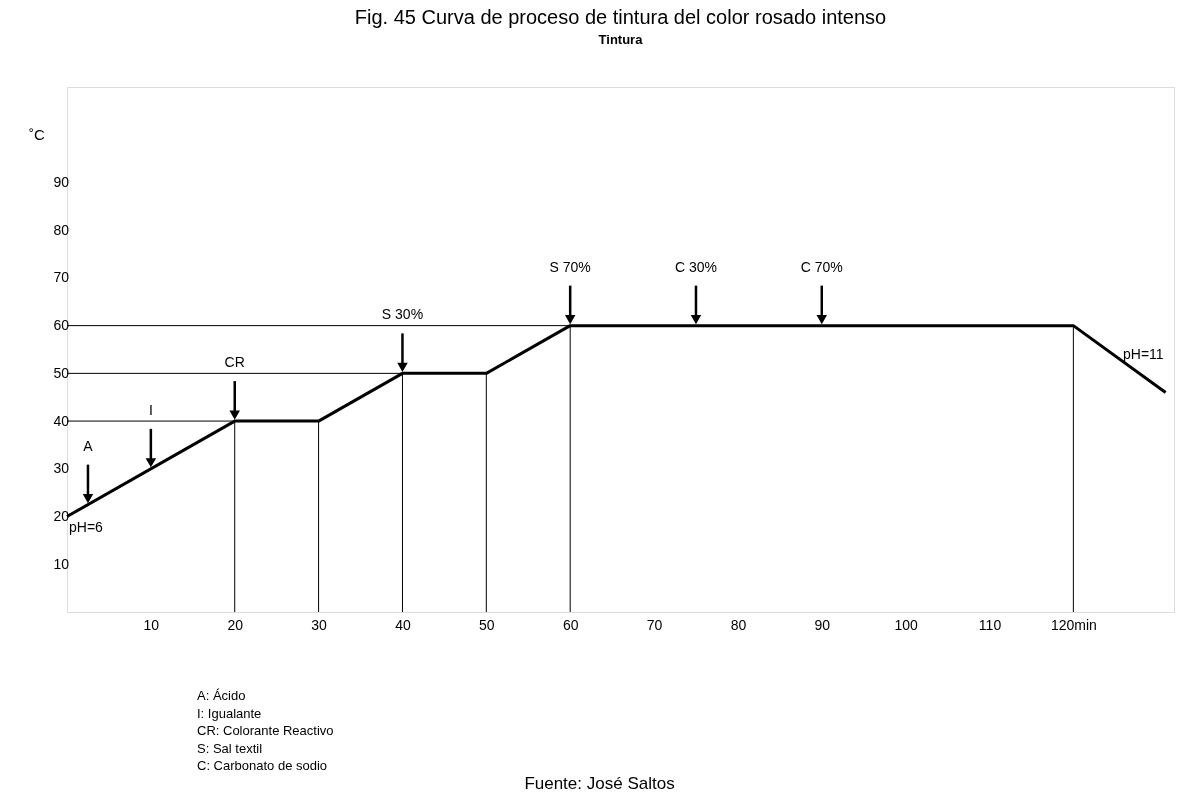 Image resolution: width=1199 pixels, height=792 pixels. I want to click on annotation: S 70%, so click(570, 266).